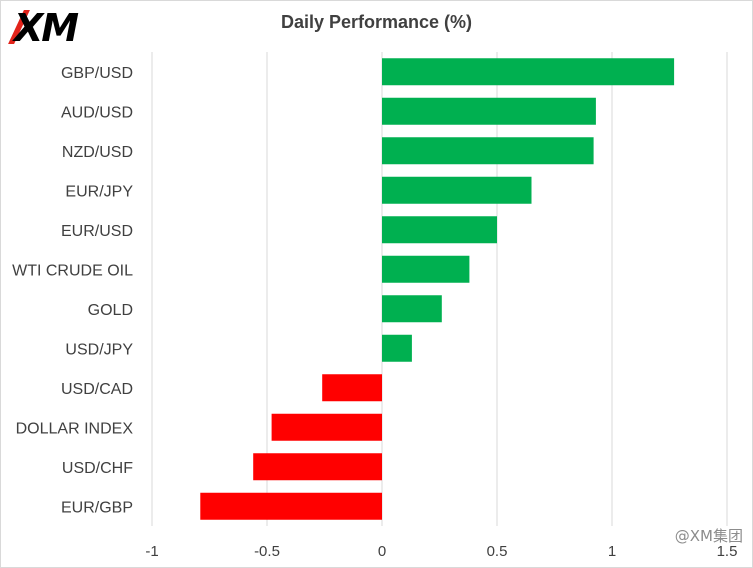  What do you see at coordinates (727, 551) in the screenshot?
I see `x-tick-label: 1.5` at bounding box center [727, 551].